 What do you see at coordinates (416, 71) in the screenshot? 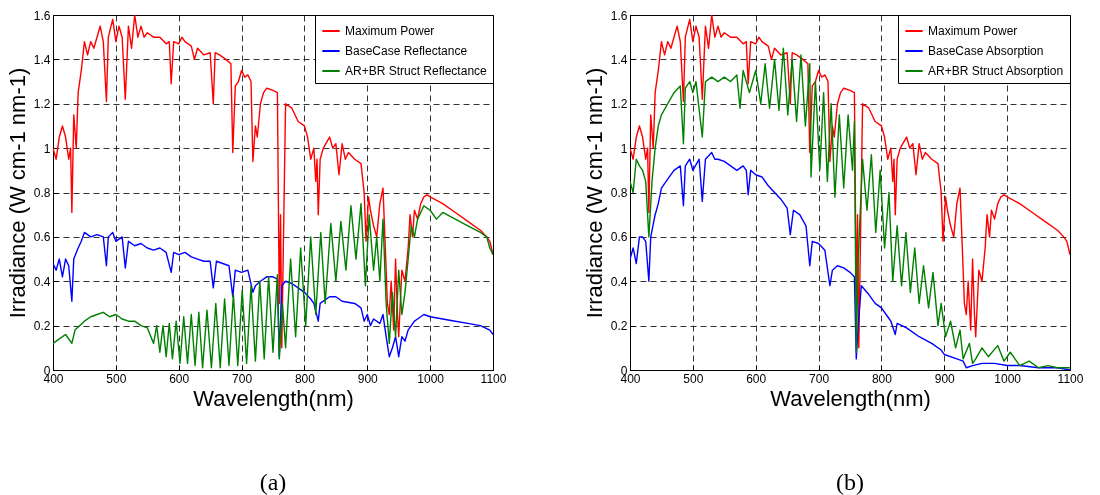
I see `legend-label: AR+BR Struct Reflectance` at bounding box center [416, 71].